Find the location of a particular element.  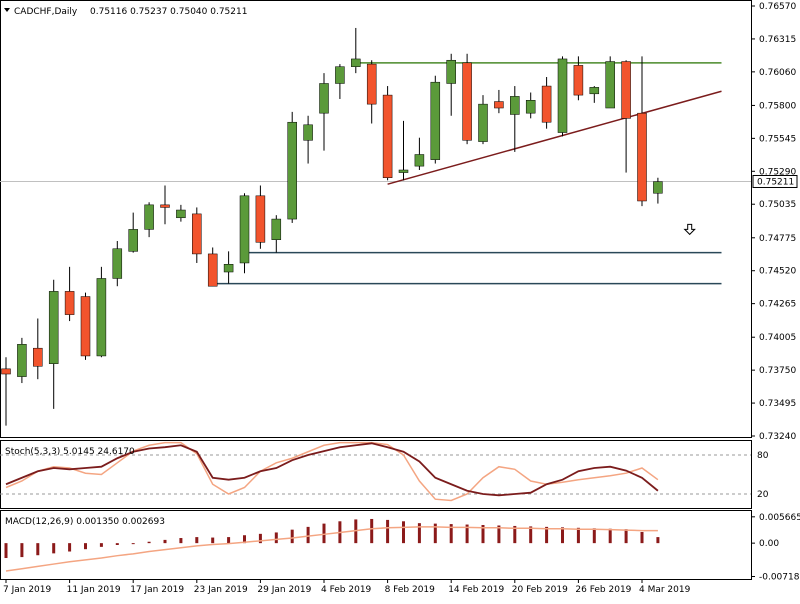

date-tick-label: 23 Jan 2019 is located at coordinates (221, 590).